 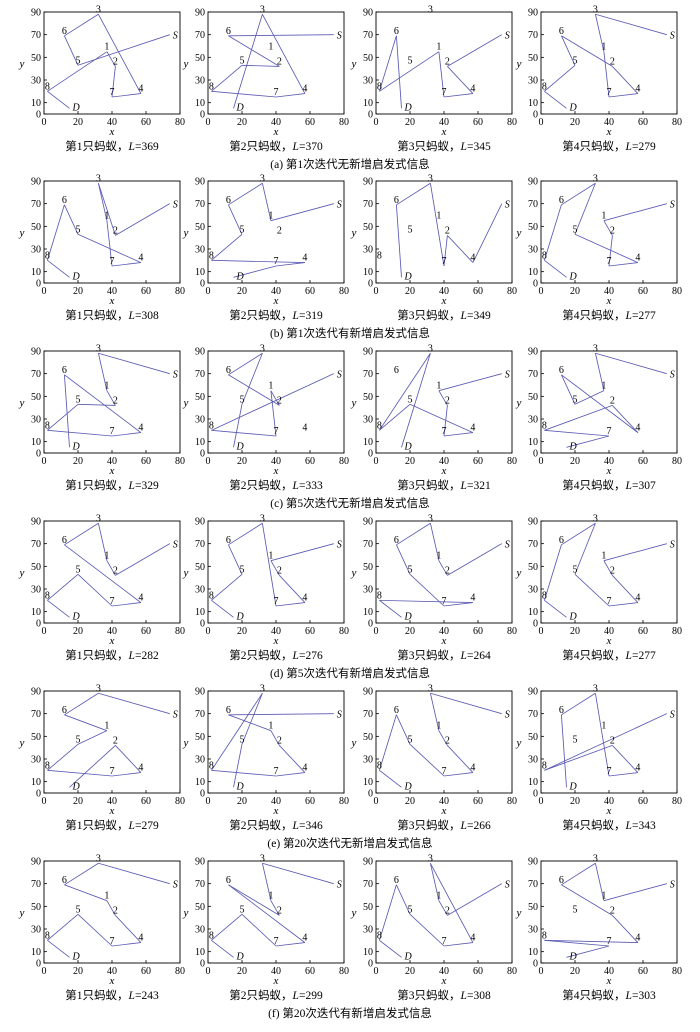 What do you see at coordinates (112, 995) in the screenshot?
I see `ant-caption: 第1只蚂蚁，L=243` at bounding box center [112, 995].